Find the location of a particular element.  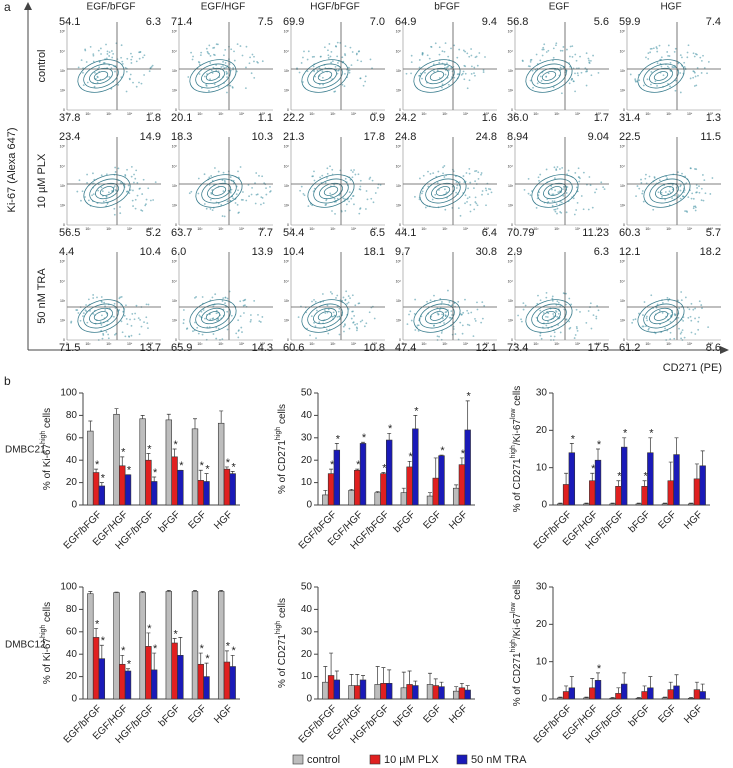

tick-label: 10³ is located at coordinates (333, 344).